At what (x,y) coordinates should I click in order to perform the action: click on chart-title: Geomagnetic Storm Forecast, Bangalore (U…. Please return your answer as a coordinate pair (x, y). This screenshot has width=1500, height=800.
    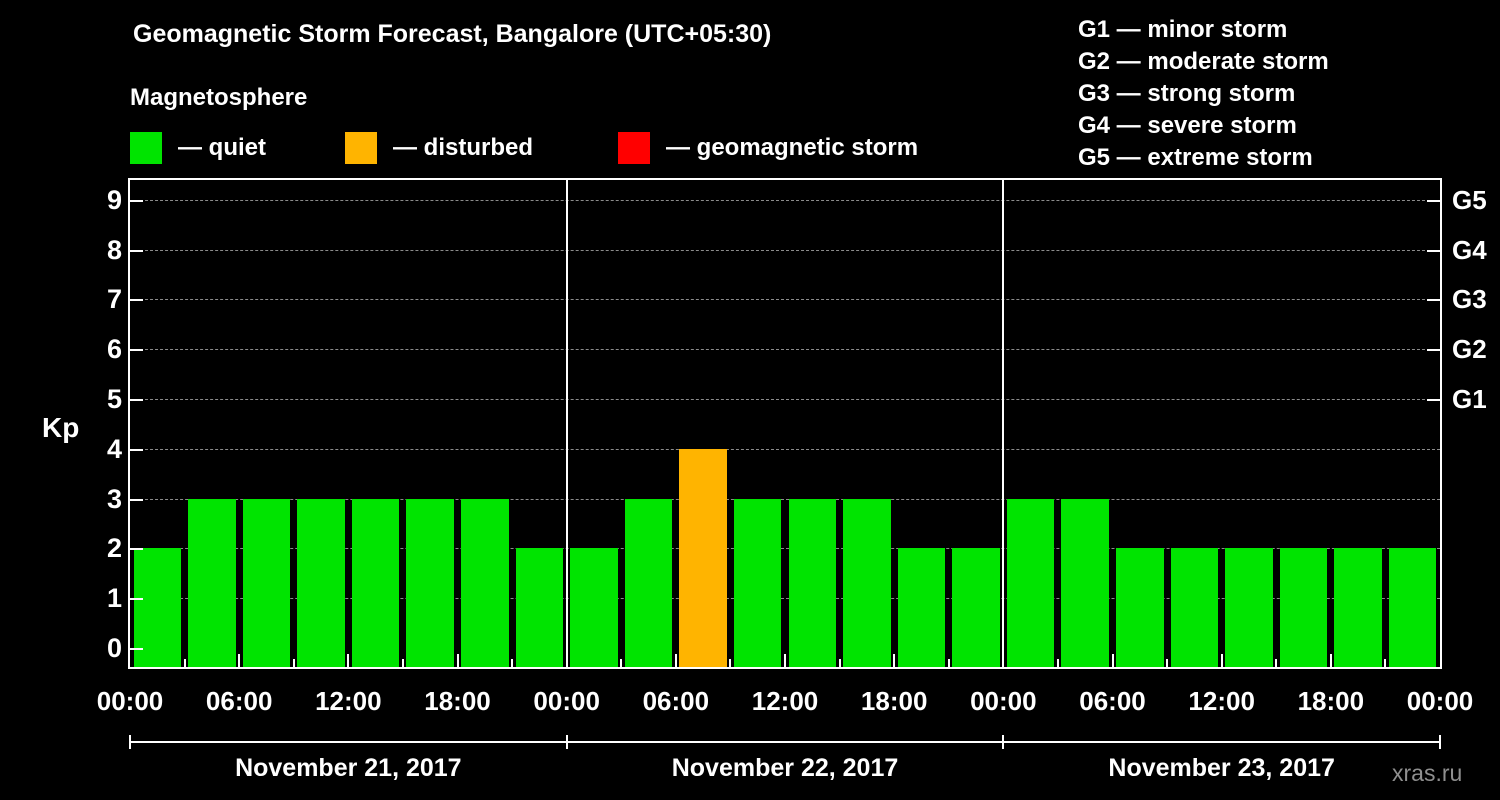
    Looking at the image, I should click on (452, 34).